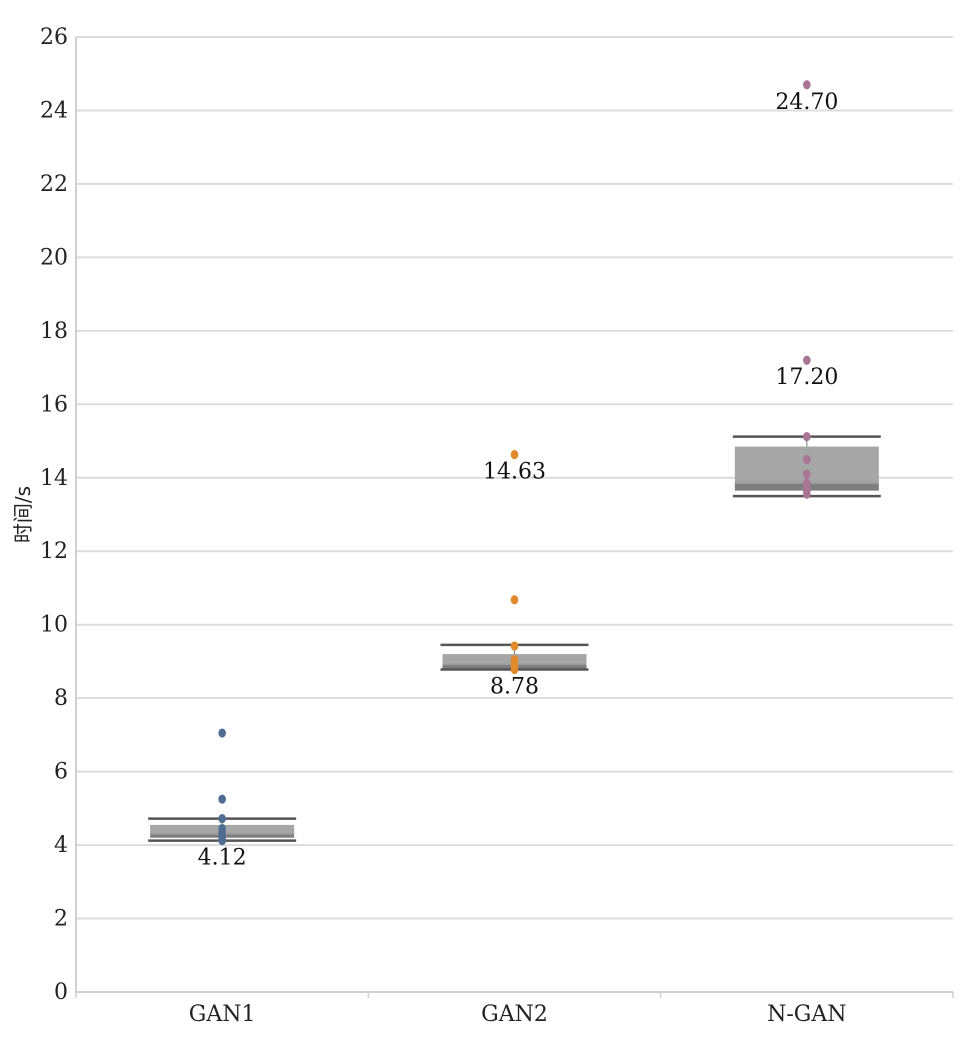 The image size is (968, 1047). What do you see at coordinates (54, 404) in the screenshot?
I see `y-tick-label: 16` at bounding box center [54, 404].